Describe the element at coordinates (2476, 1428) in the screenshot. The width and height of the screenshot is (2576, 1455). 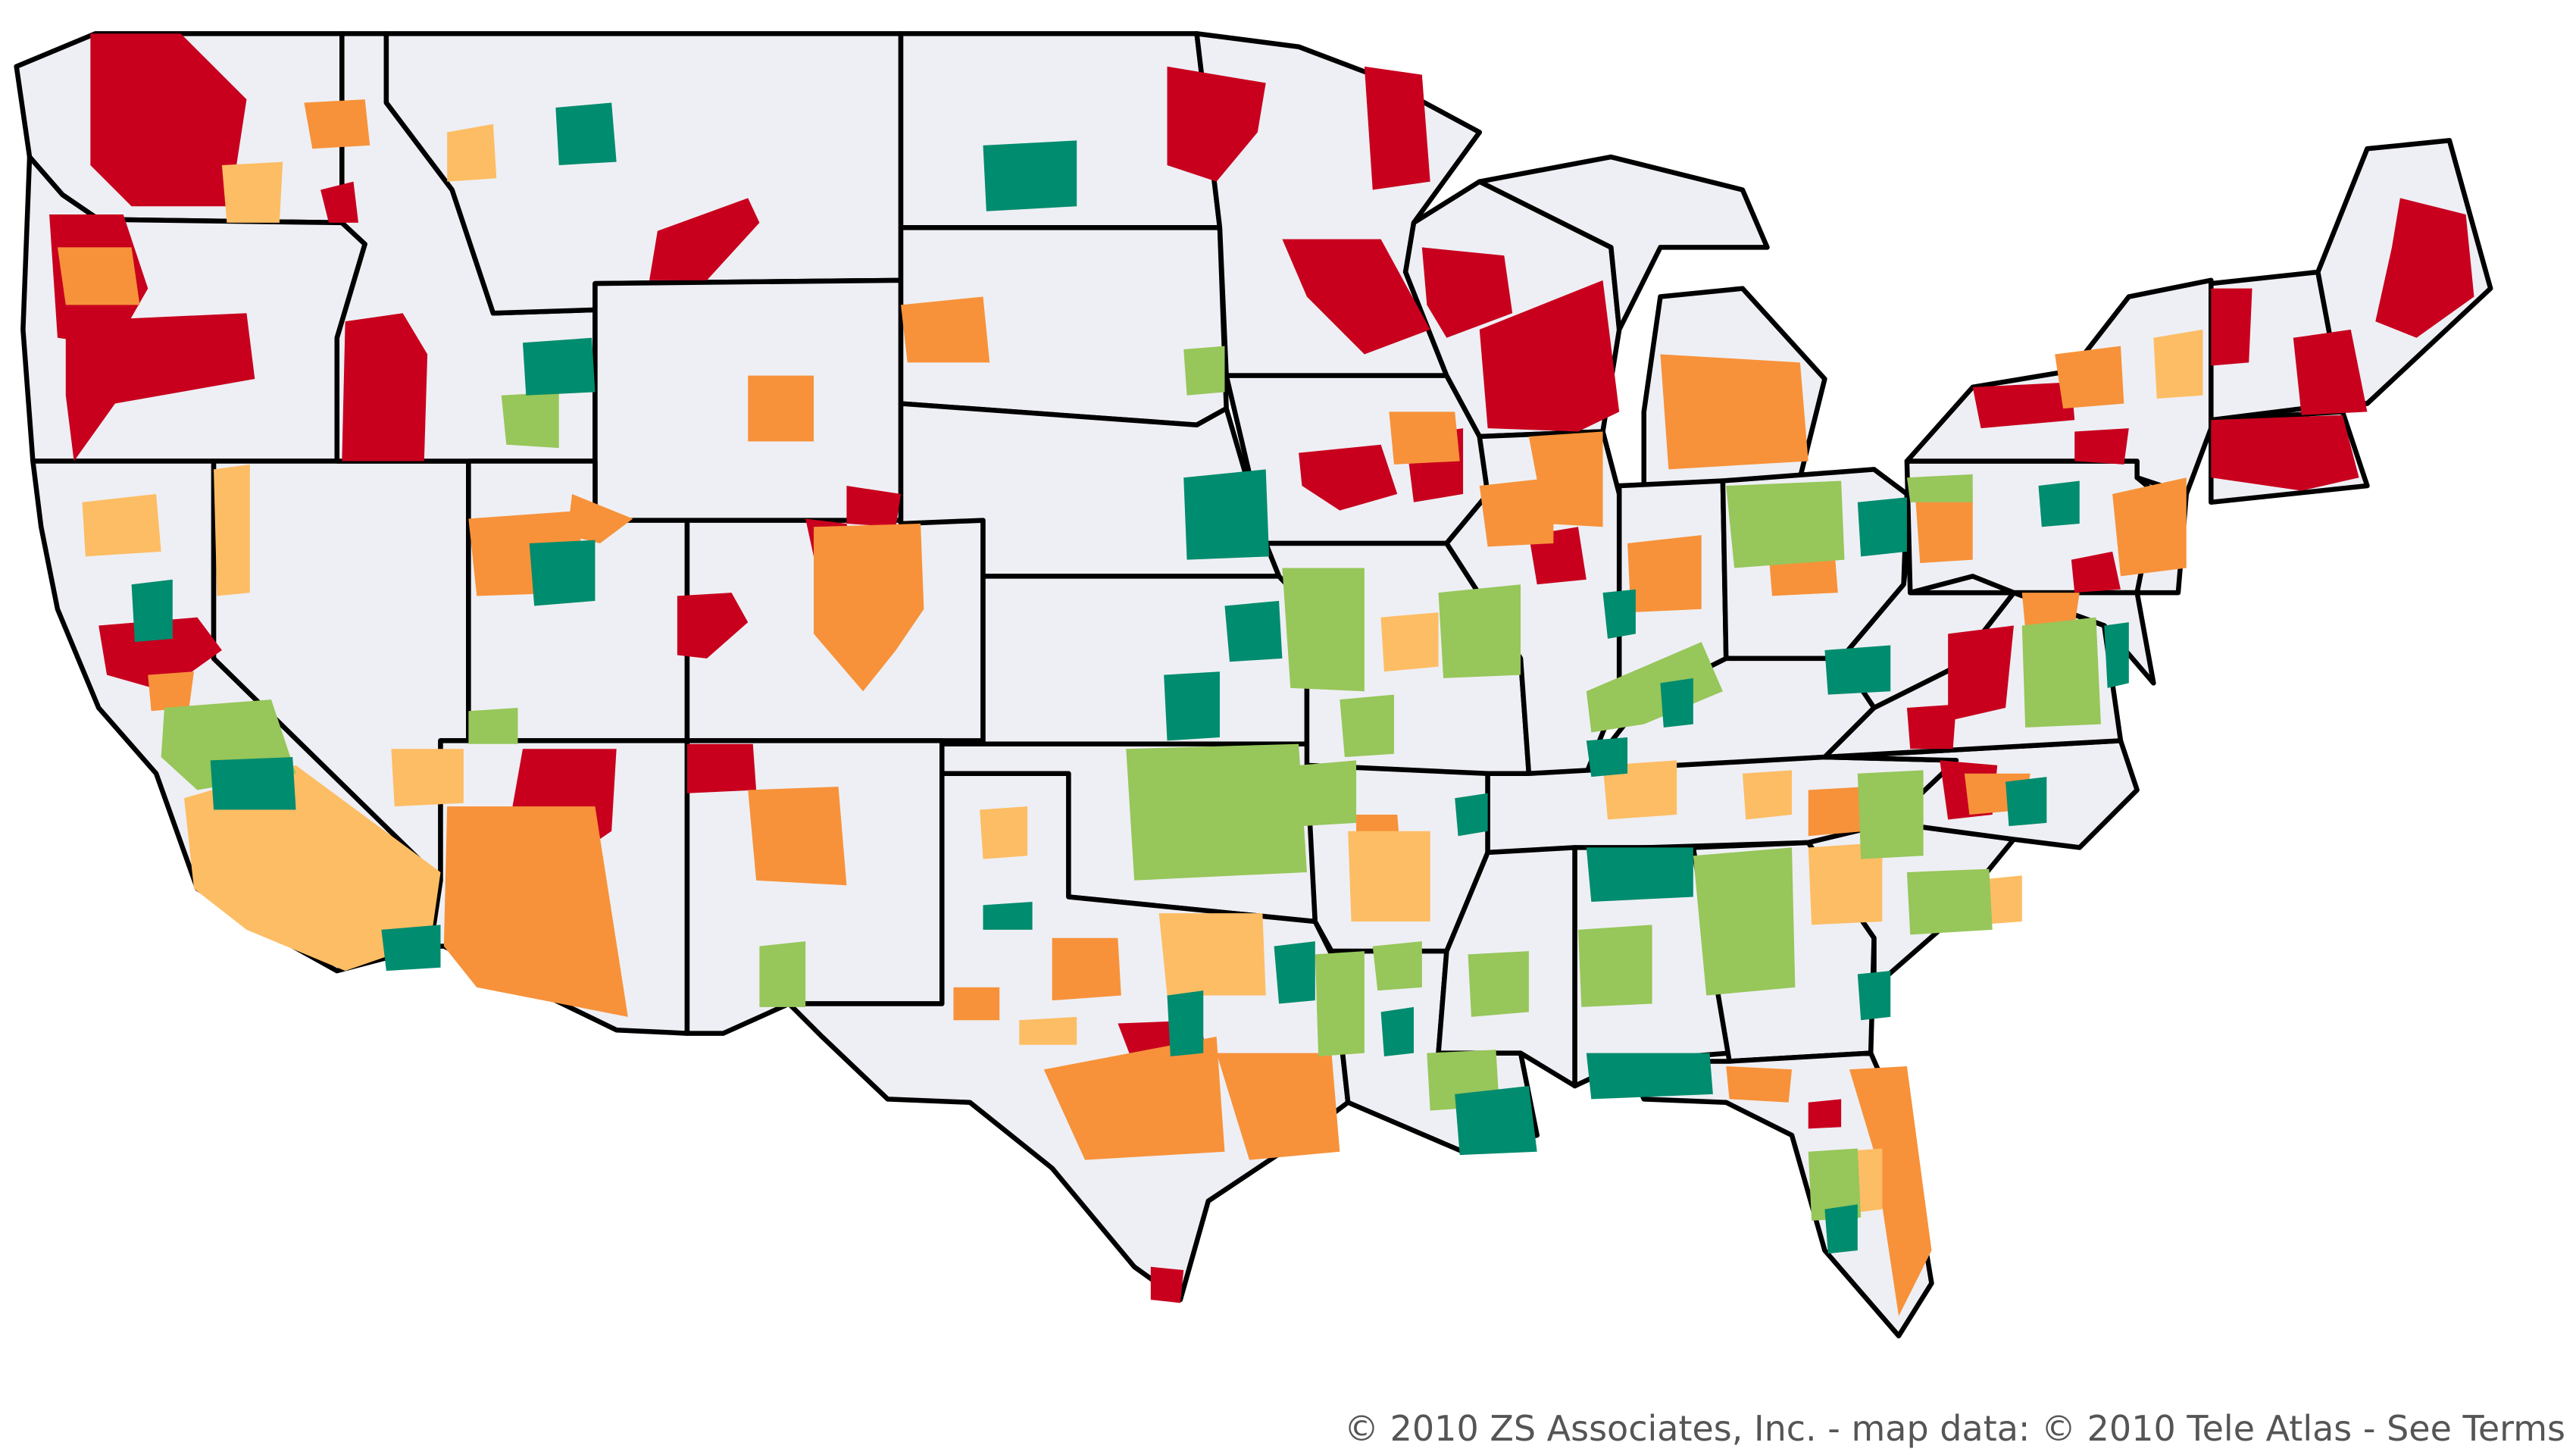
I see `see-terms-link: See Terms` at that location.